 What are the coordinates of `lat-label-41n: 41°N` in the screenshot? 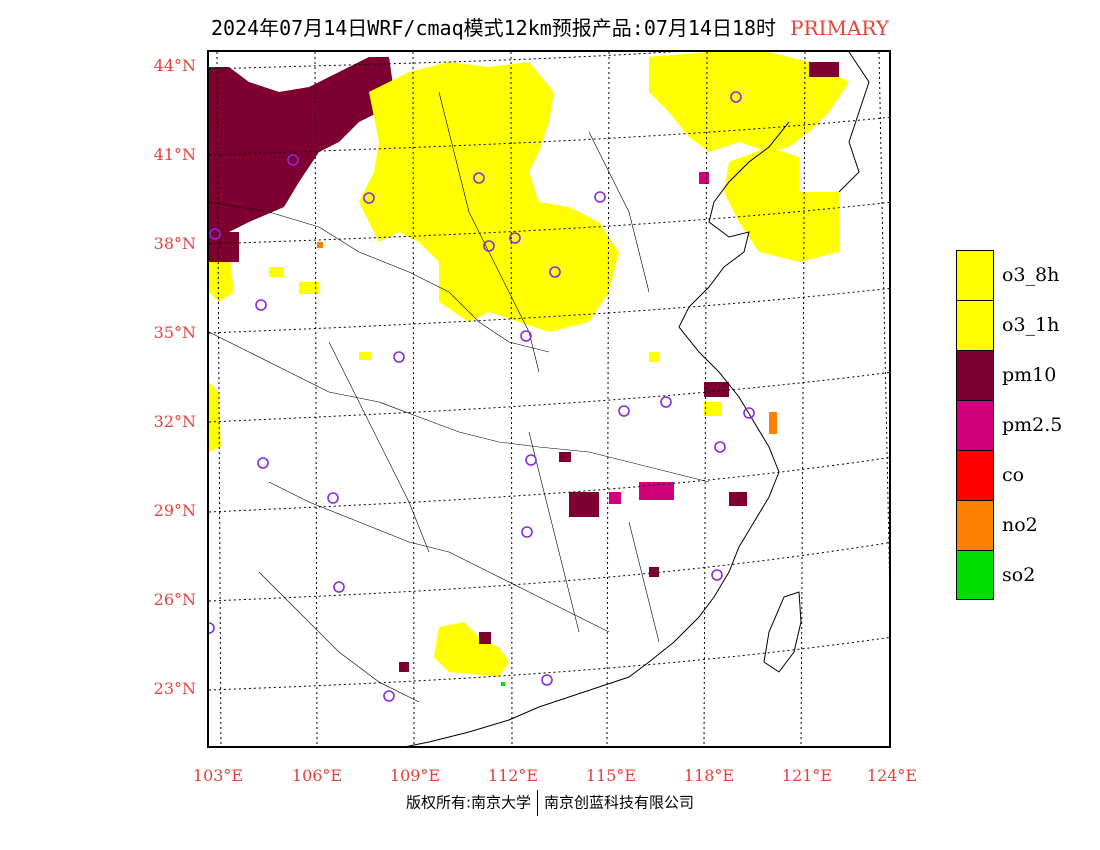 It's located at (174, 154).